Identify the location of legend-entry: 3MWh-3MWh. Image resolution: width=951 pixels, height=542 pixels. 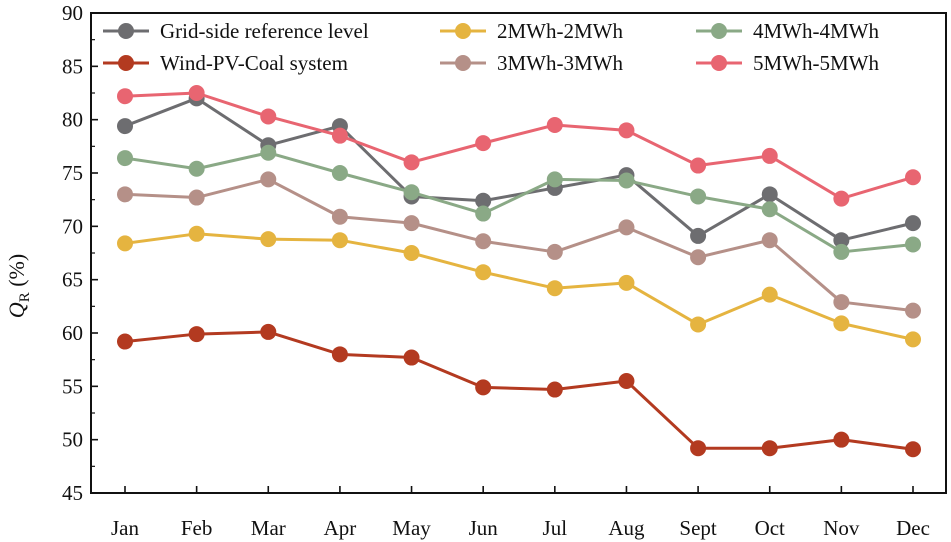
(531, 63).